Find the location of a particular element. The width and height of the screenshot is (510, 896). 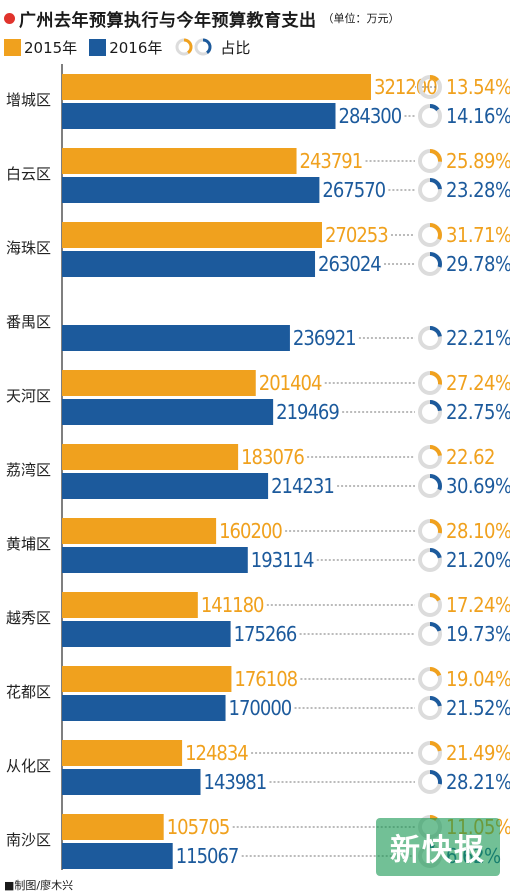

legend-ring-2015 is located at coordinates (184, 47).